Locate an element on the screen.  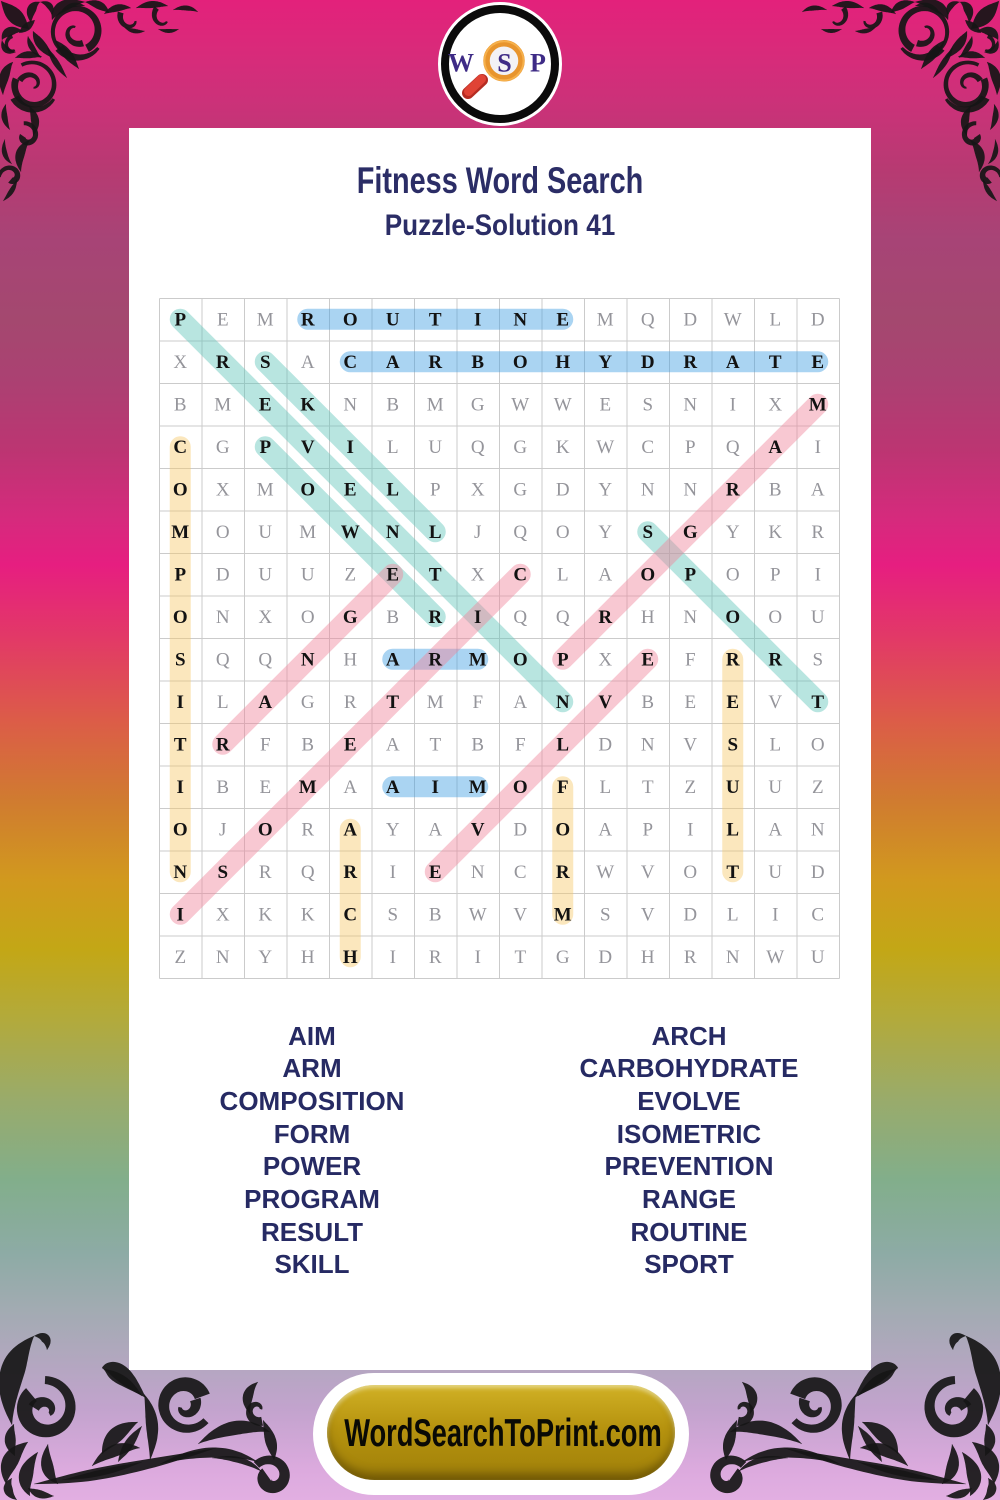
svg-text: K is located at coordinates (563, 447).